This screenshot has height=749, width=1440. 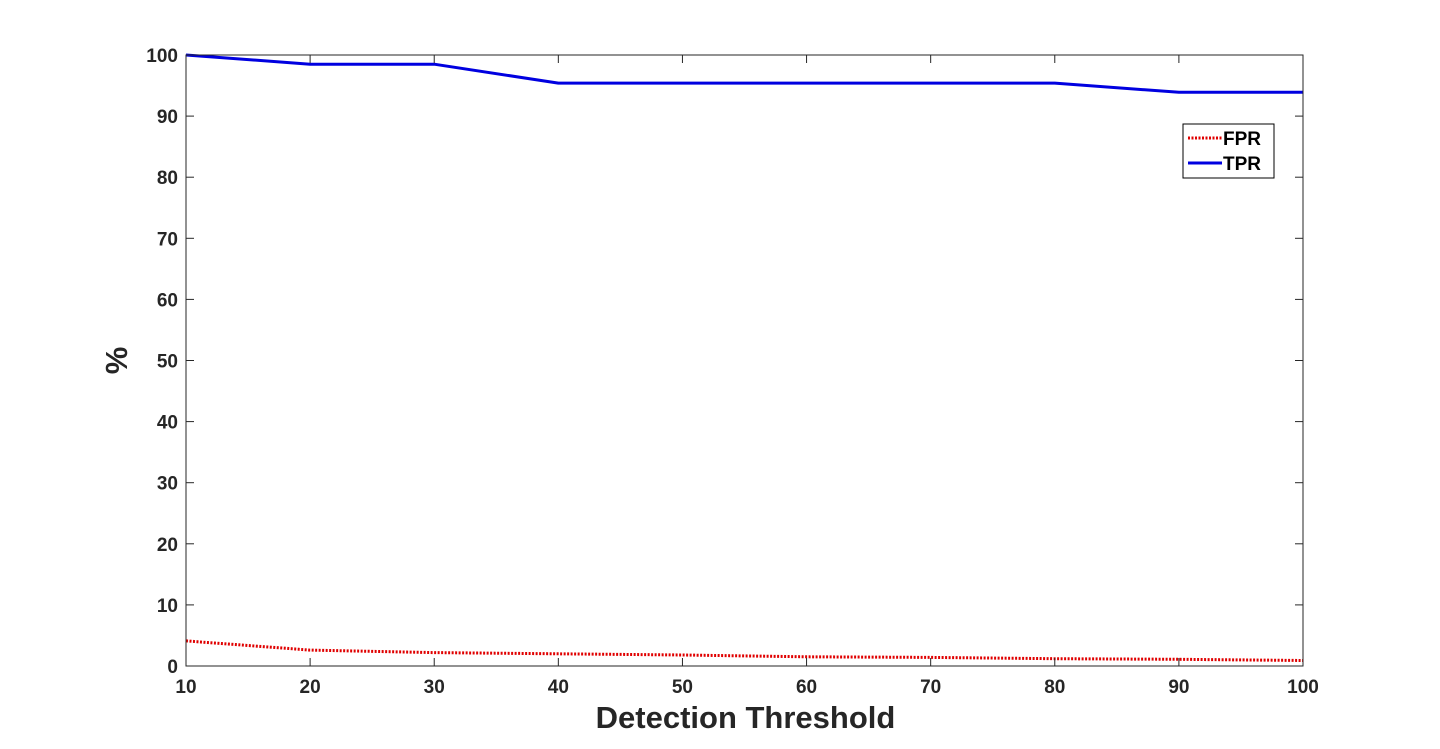 What do you see at coordinates (167, 606) in the screenshot?
I see `y-tick-label: 10` at bounding box center [167, 606].